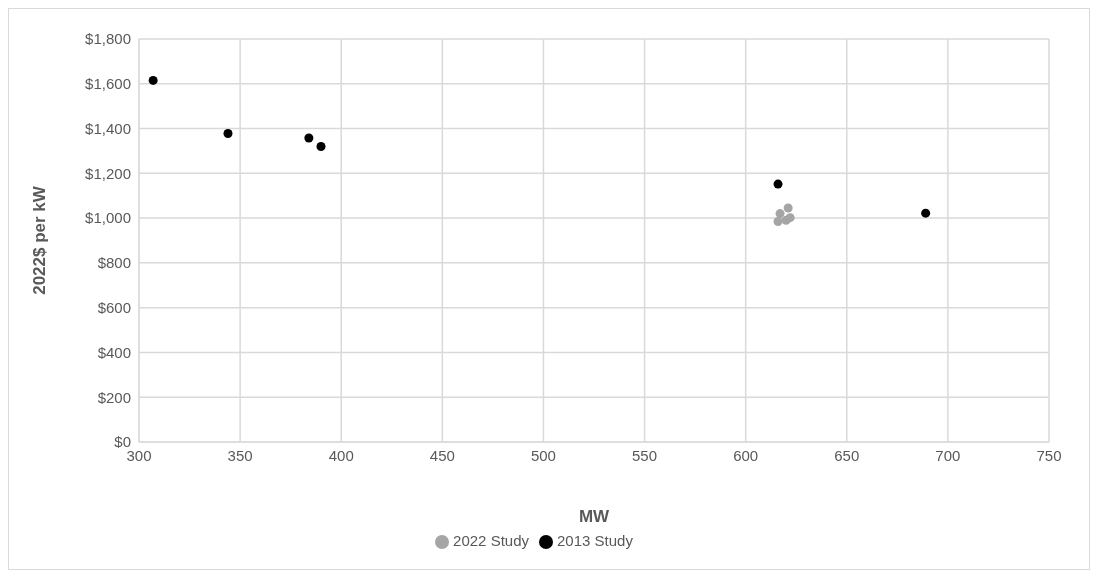  Describe the element at coordinates (847, 455) in the screenshot. I see `x-tick-label: 650` at that location.